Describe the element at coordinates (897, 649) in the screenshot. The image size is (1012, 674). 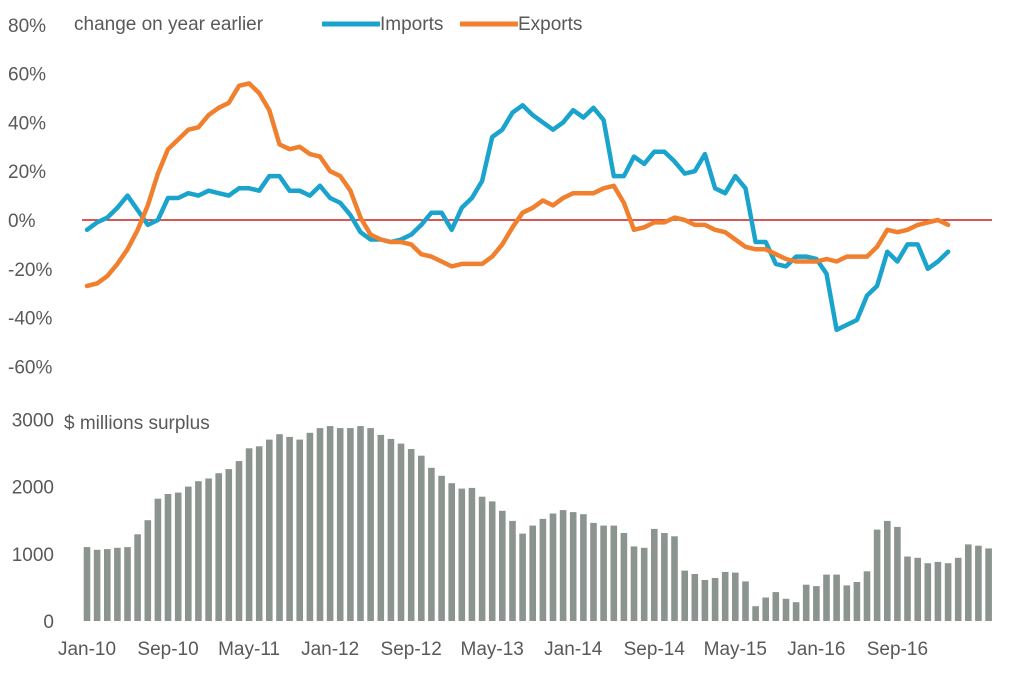
I see `x-tick-label: Sep-16` at that location.